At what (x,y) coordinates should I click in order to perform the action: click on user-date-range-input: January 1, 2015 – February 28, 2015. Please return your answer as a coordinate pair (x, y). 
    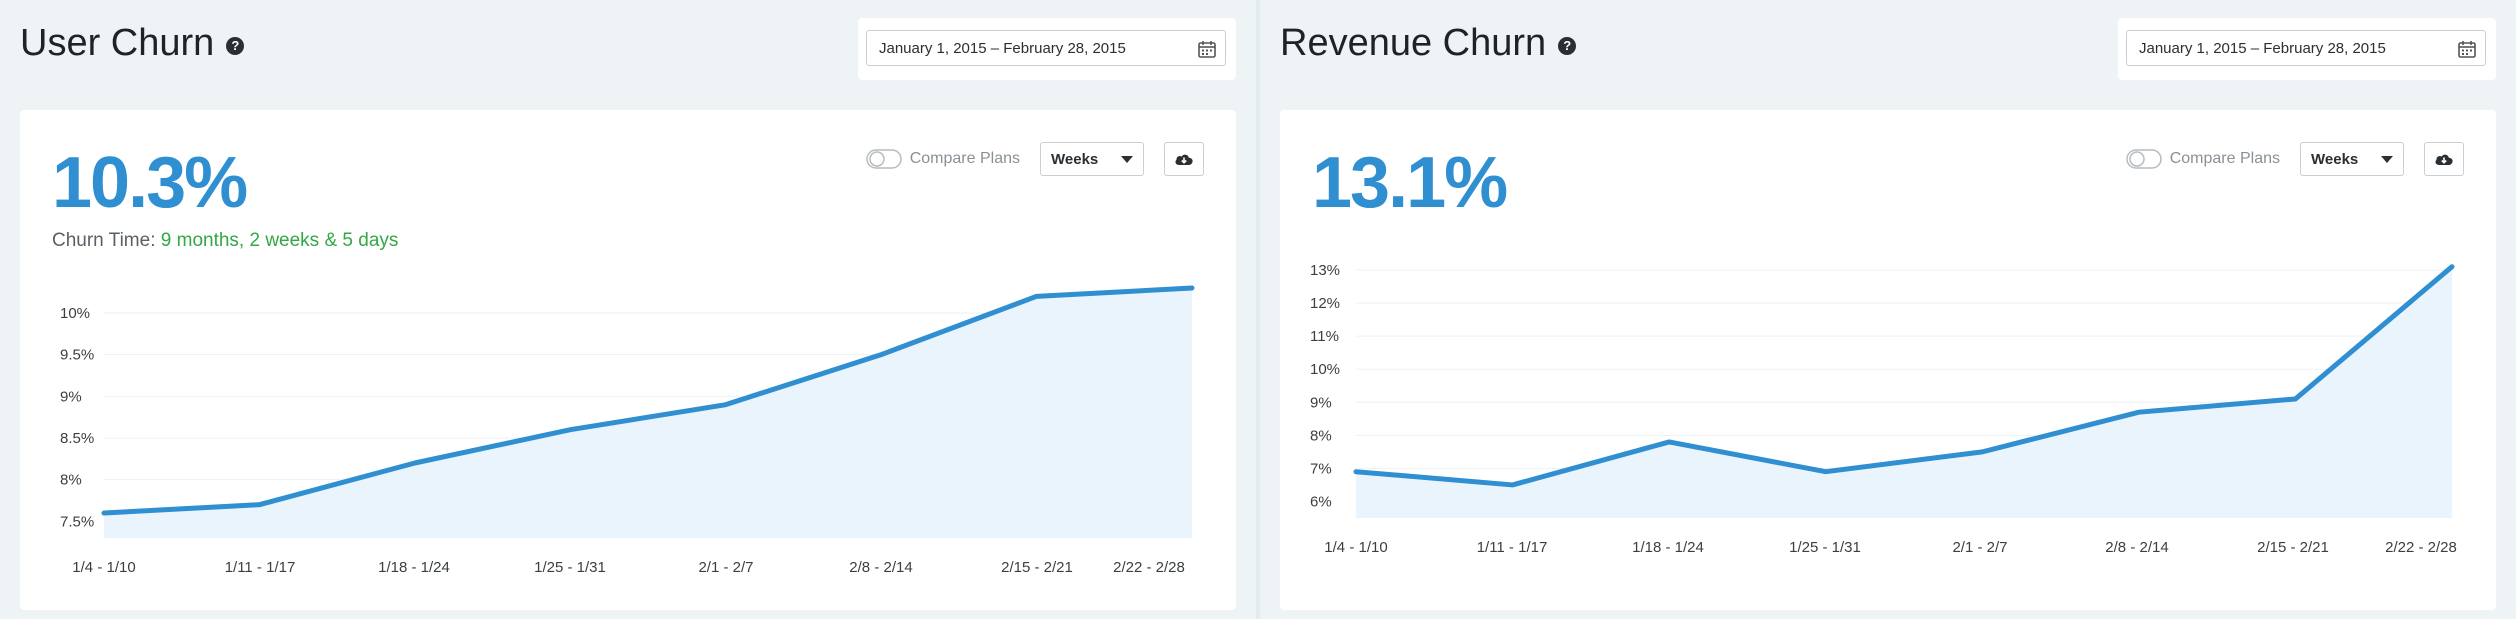
    Looking at the image, I should click on (1046, 48).